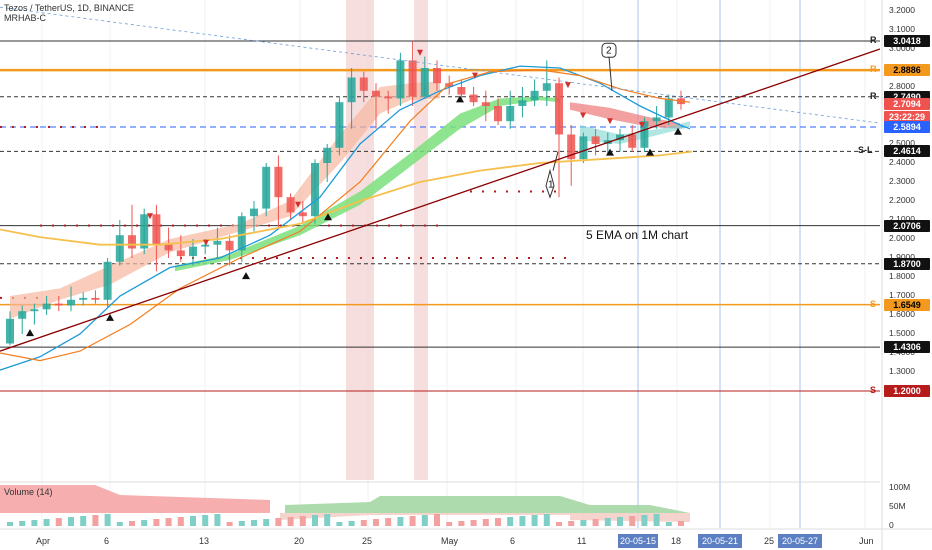 The width and height of the screenshot is (932, 550). I want to click on price-label: 2.7094, so click(907, 104).